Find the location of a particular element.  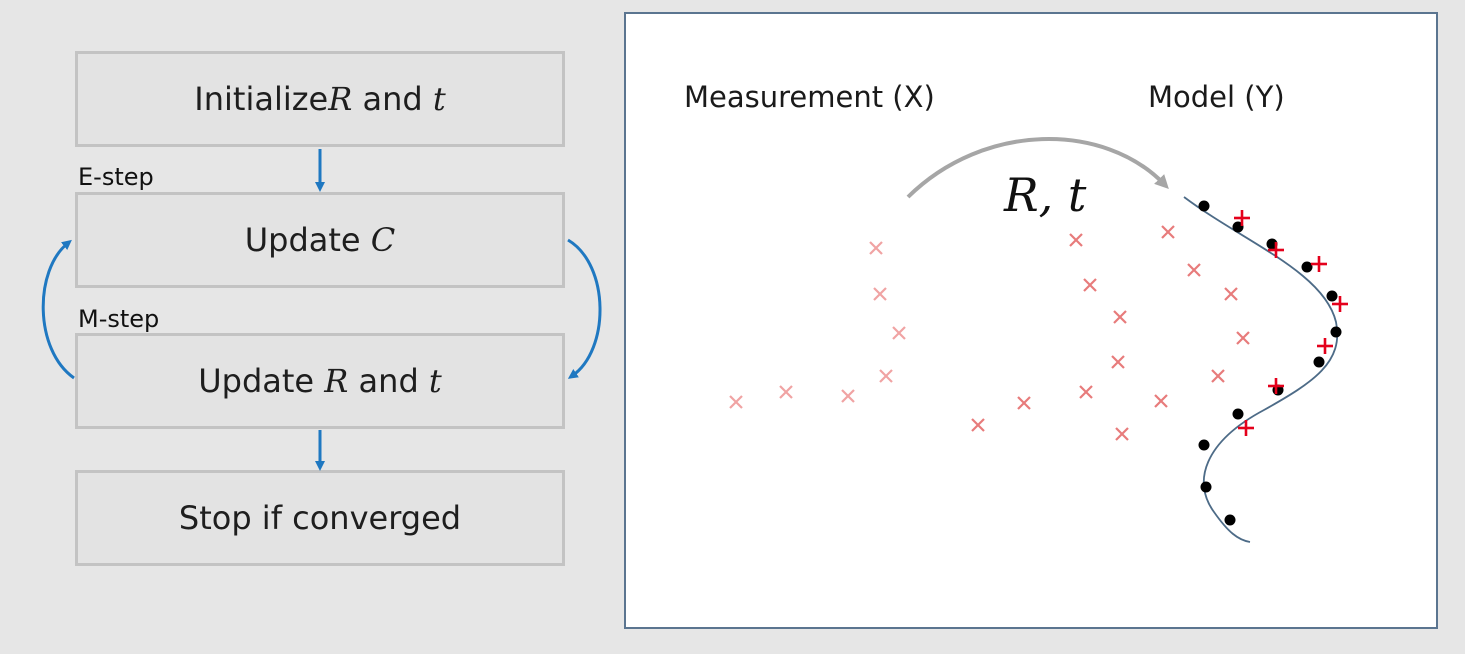

update-c-var: C is located at coordinates (383, 240).